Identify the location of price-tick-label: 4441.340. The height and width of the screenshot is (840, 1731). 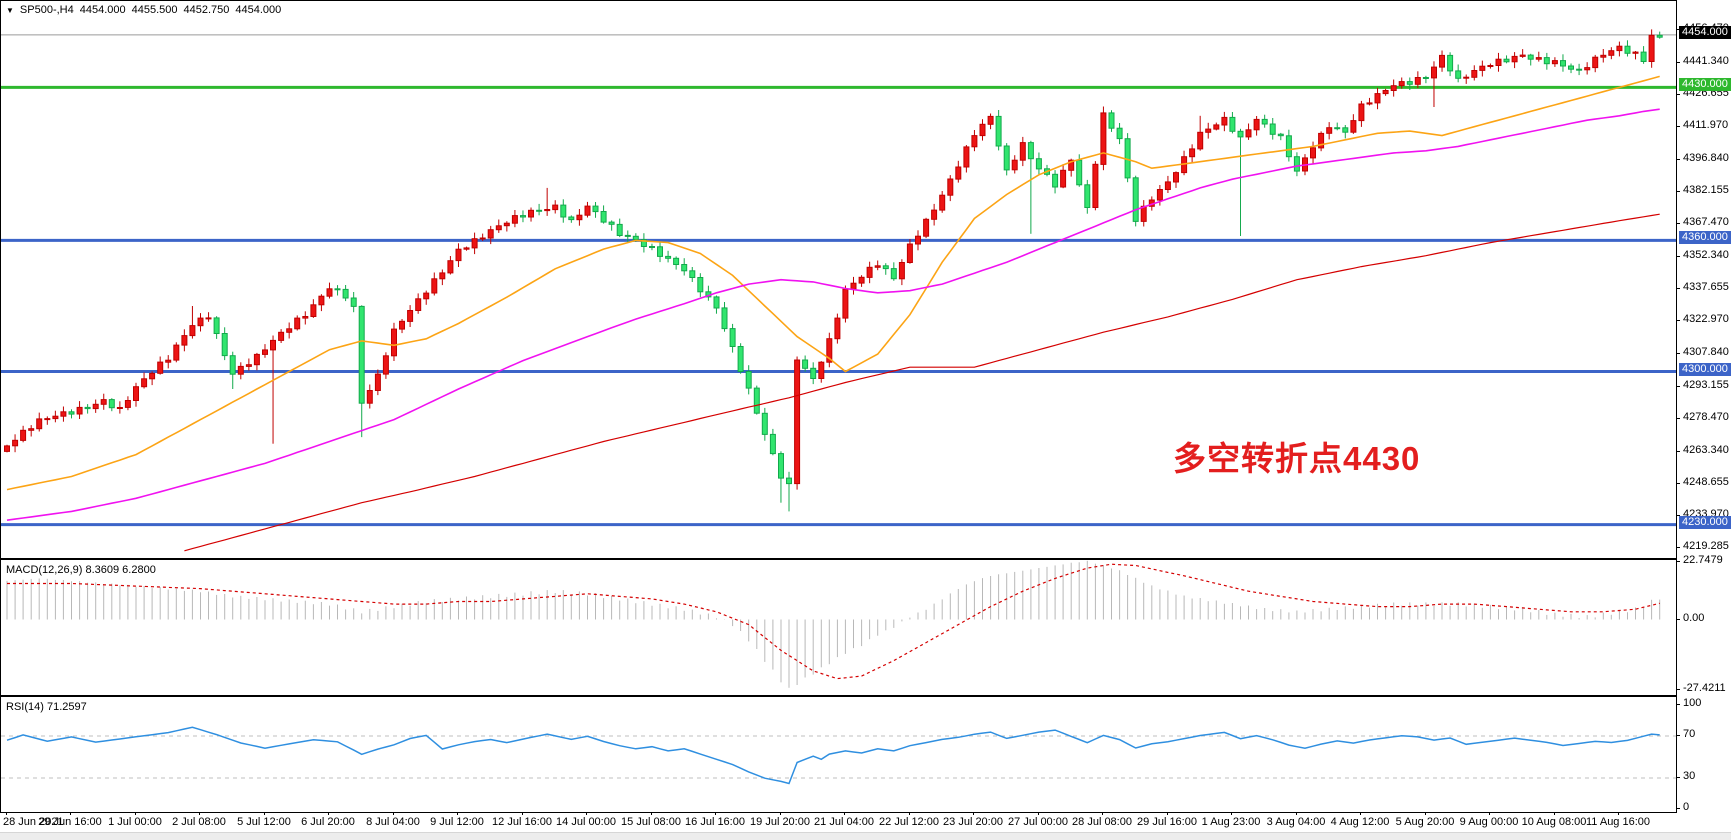
(1706, 61).